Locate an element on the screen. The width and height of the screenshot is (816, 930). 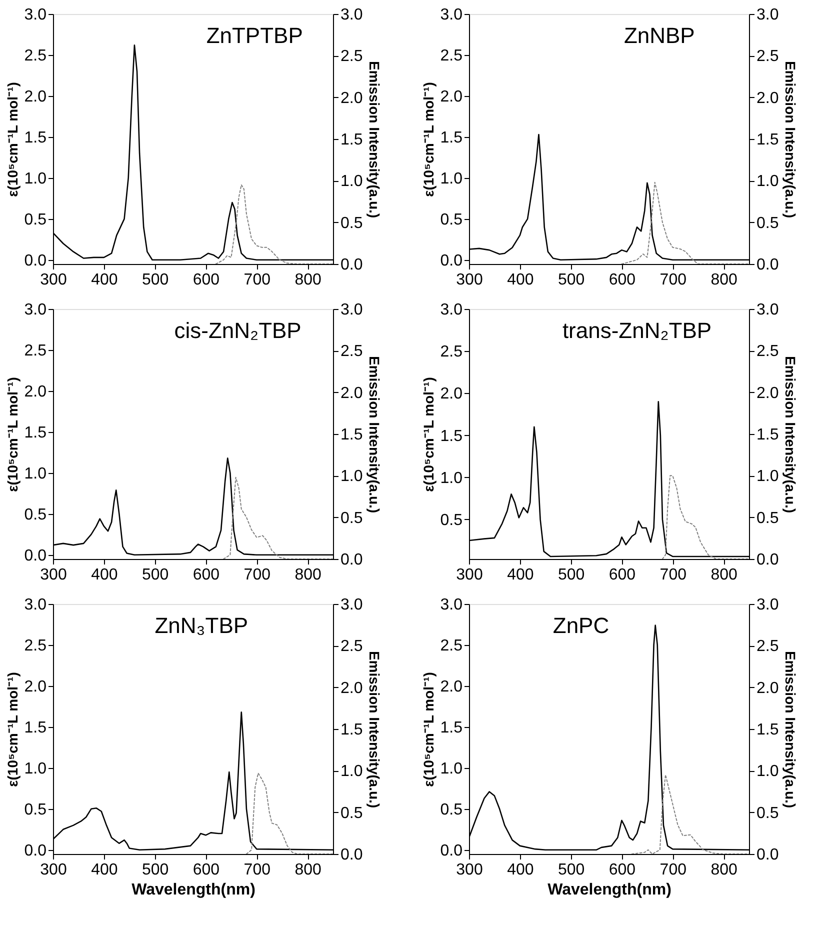
chart-title: ZnTPTBP is located at coordinates (254, 35).